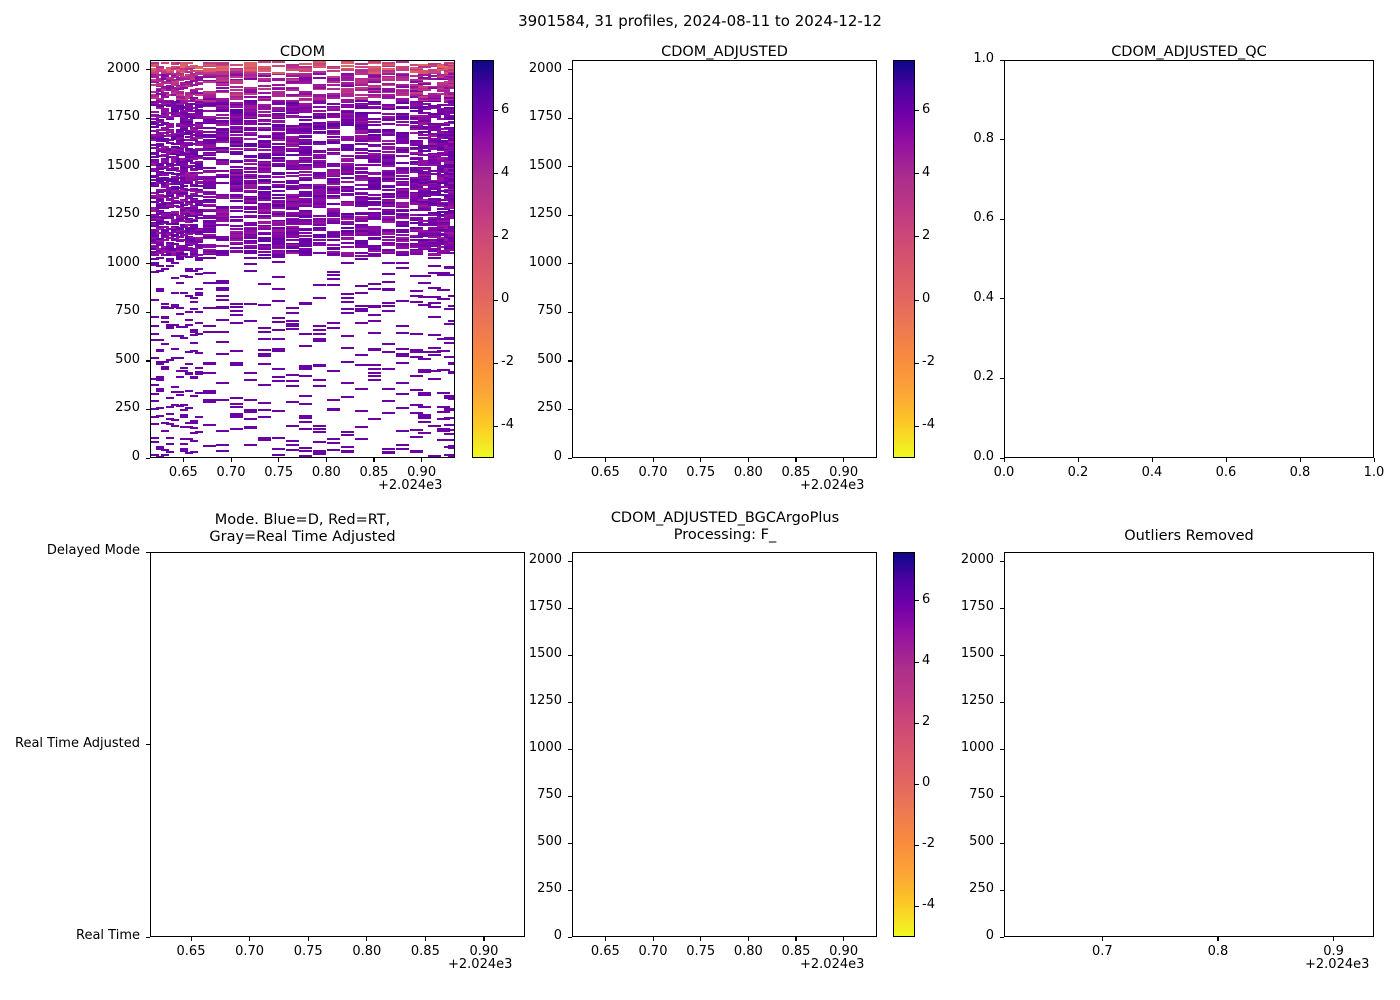 The image size is (1400, 1000). Describe the element at coordinates (1189, 259) in the screenshot. I see `panel-cdom-adjusted-qc-axes` at that location.